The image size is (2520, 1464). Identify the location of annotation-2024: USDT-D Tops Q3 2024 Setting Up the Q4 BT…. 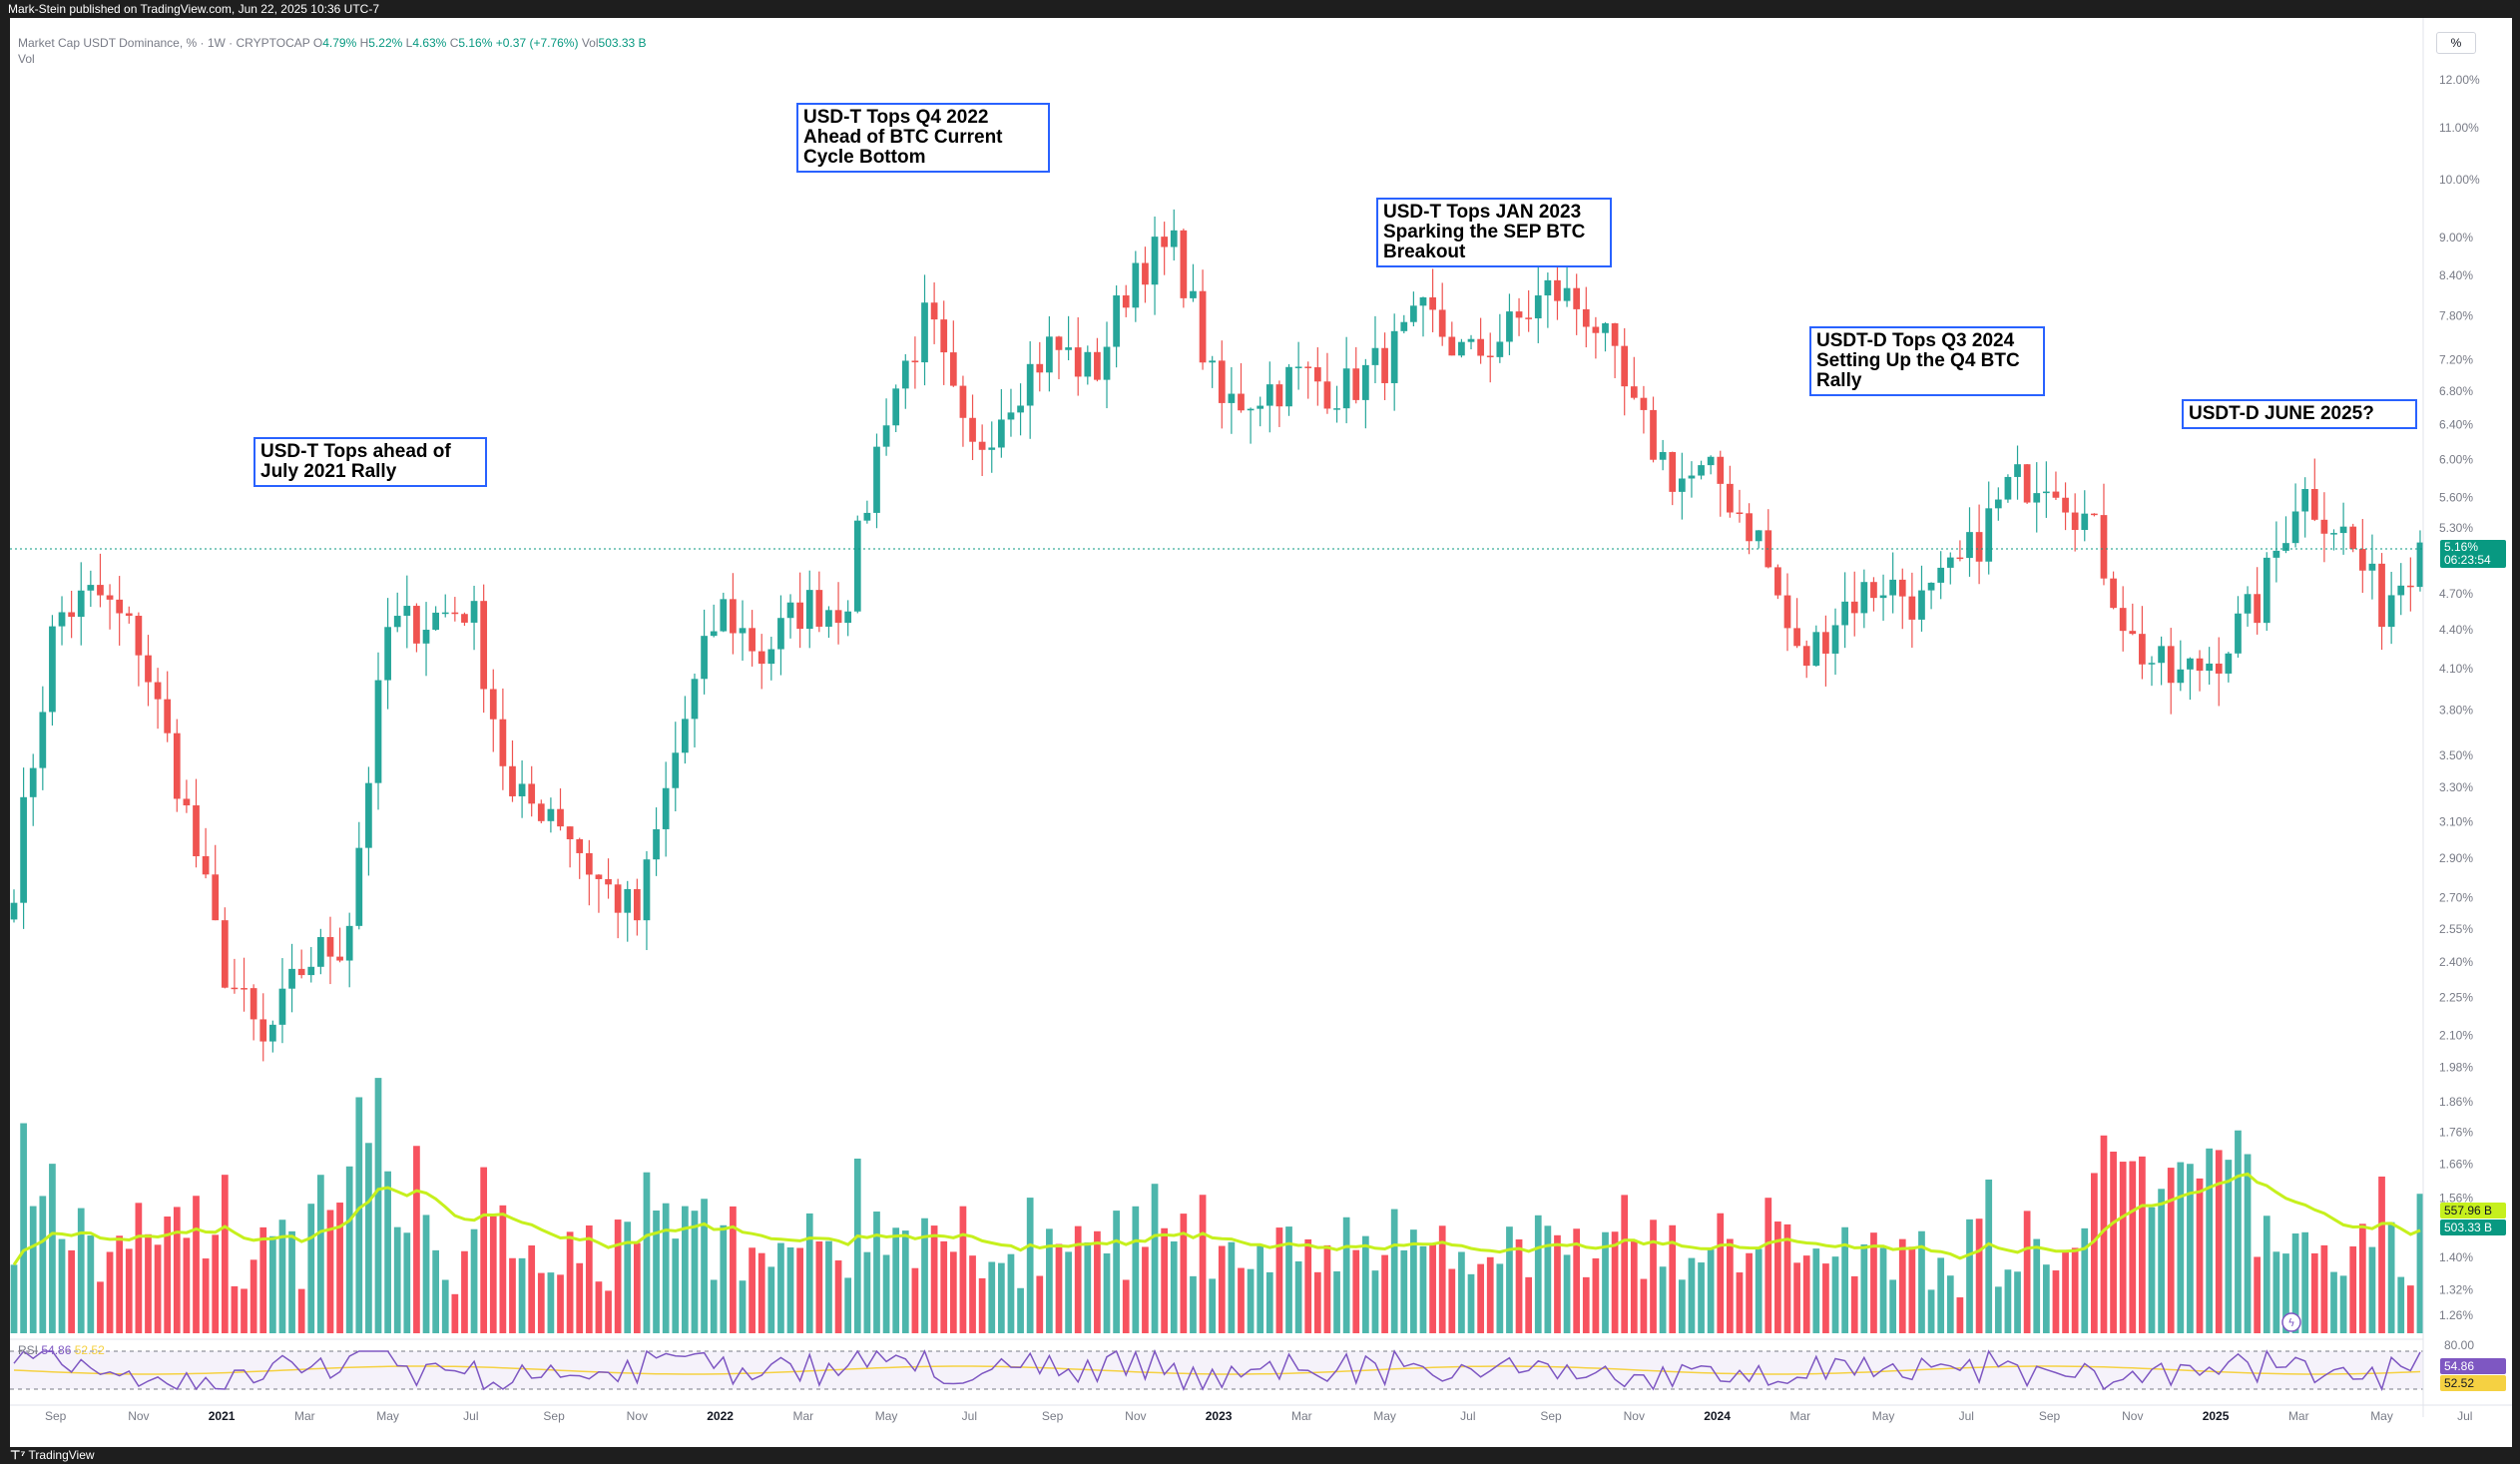
(1927, 361).